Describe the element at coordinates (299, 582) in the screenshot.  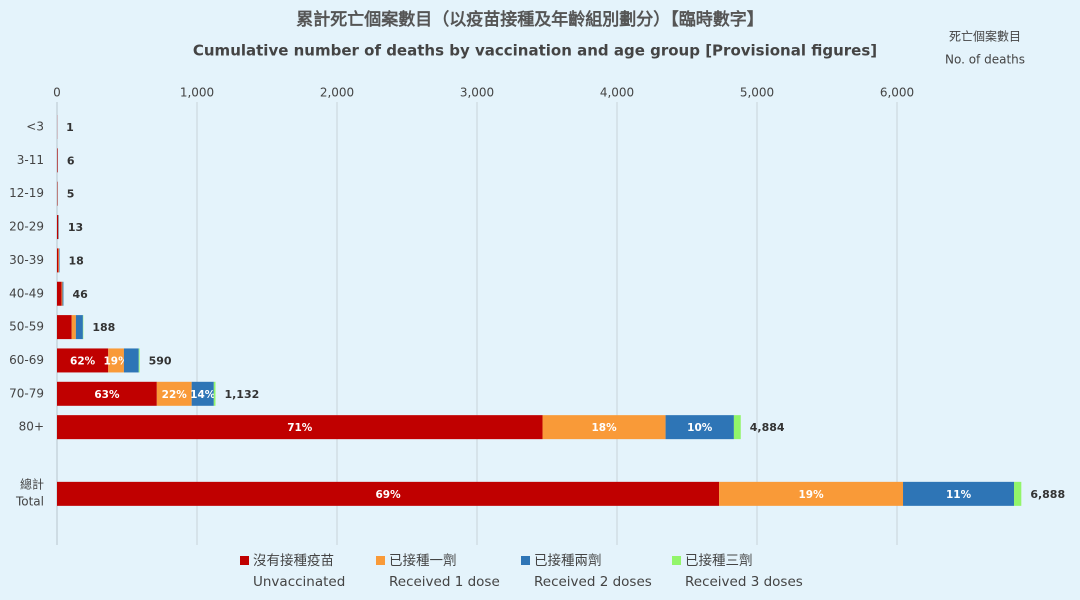
I see `legend-label: Unvaccinated` at that location.